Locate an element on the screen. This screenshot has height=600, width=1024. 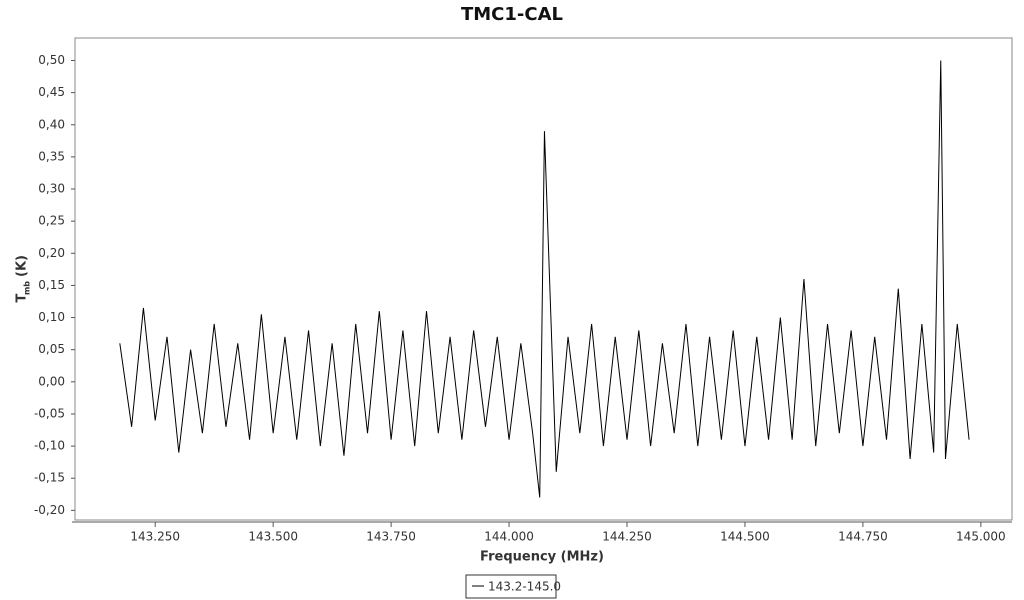
y-tick-label: 0,20 is located at coordinates (51, 253).